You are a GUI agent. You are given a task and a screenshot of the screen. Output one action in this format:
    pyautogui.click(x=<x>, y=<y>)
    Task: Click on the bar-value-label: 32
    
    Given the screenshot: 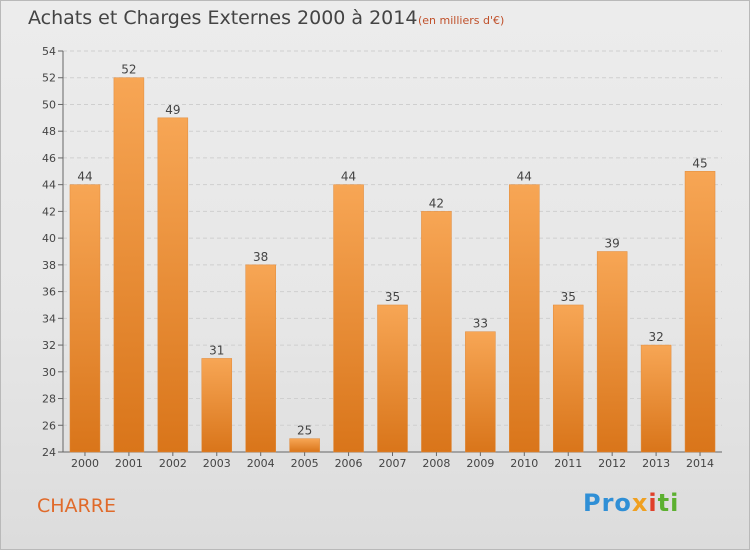 What is the action you would take?
    pyautogui.click(x=655, y=337)
    